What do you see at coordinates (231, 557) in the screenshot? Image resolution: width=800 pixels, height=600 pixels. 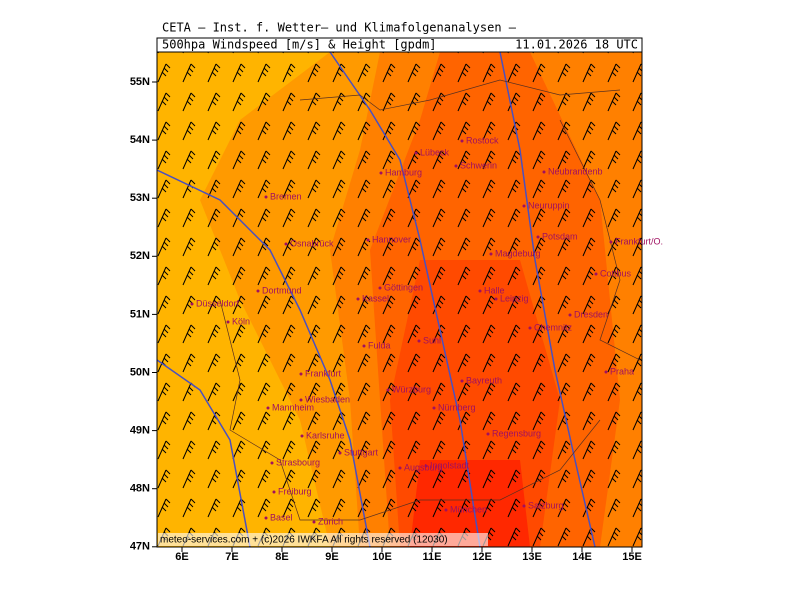 I see `lon-label: 7E` at bounding box center [231, 557].